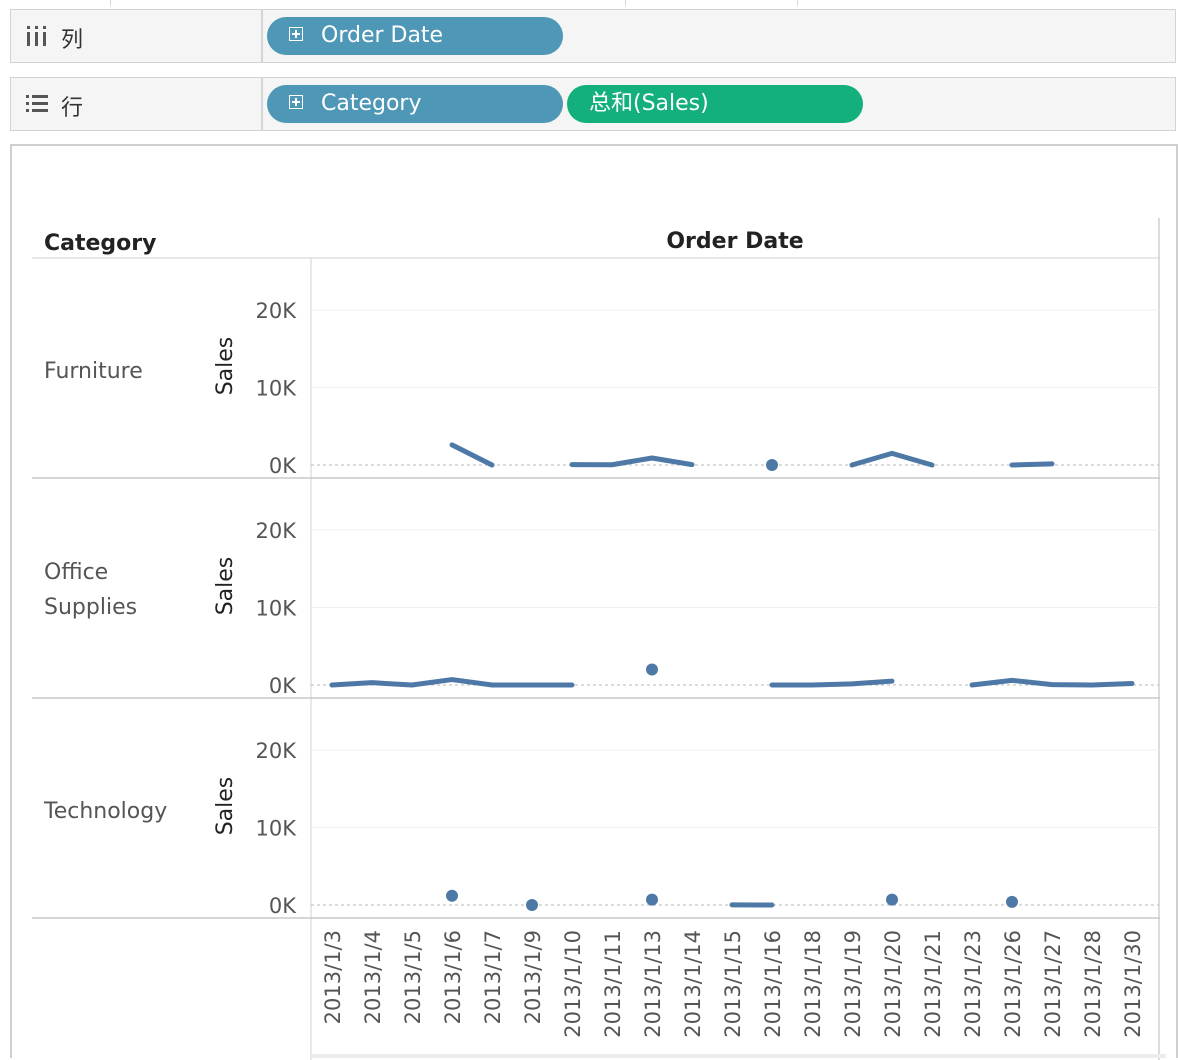 Image resolution: width=1178 pixels, height=1060 pixels. I want to click on x-tick-label: 2013/1/6, so click(453, 977).